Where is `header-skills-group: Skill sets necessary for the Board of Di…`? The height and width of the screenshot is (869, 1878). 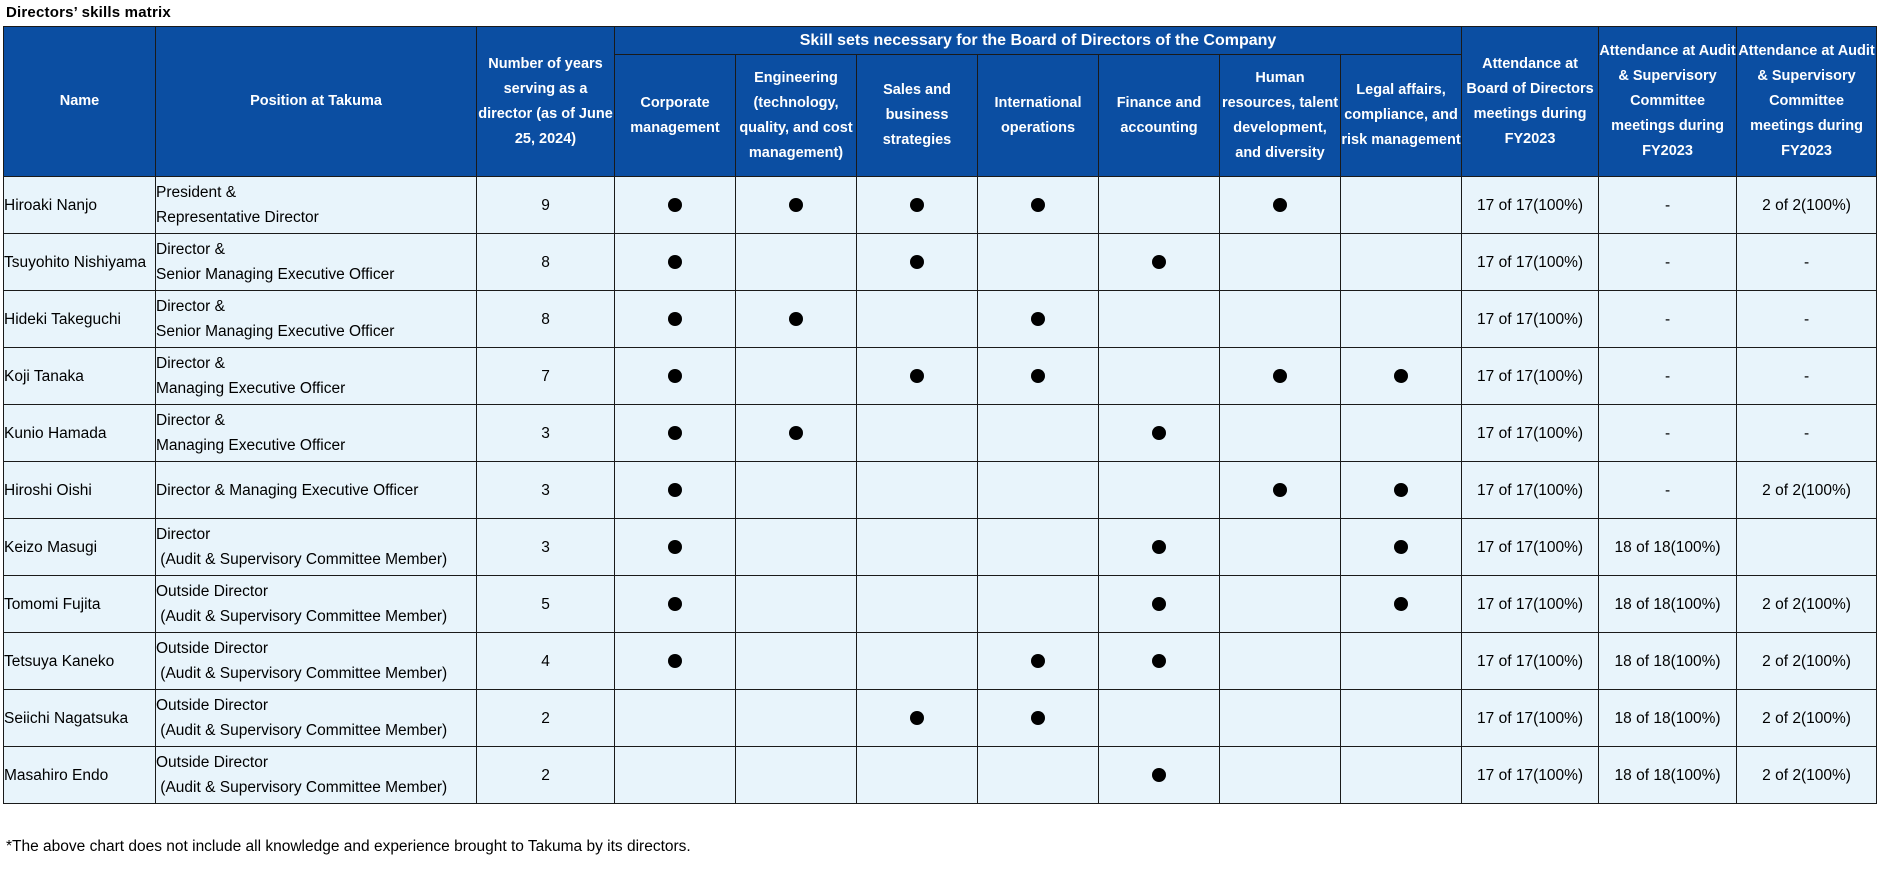 header-skills-group: Skill sets necessary for the Board of Di… is located at coordinates (1038, 40).